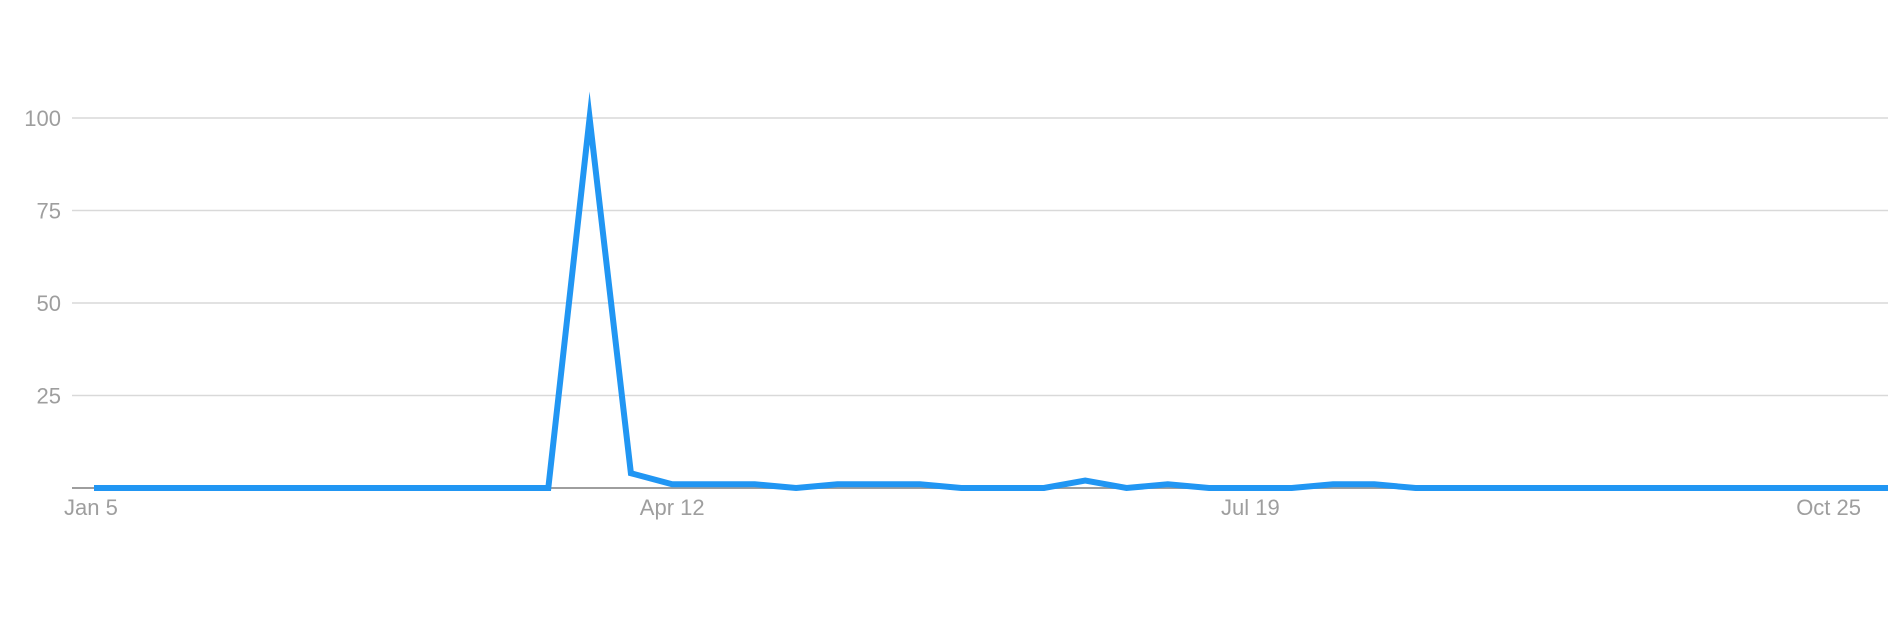 This screenshot has height=626, width=1888. Describe the element at coordinates (49, 303) in the screenshot. I see `y-tick-label: 50` at that location.